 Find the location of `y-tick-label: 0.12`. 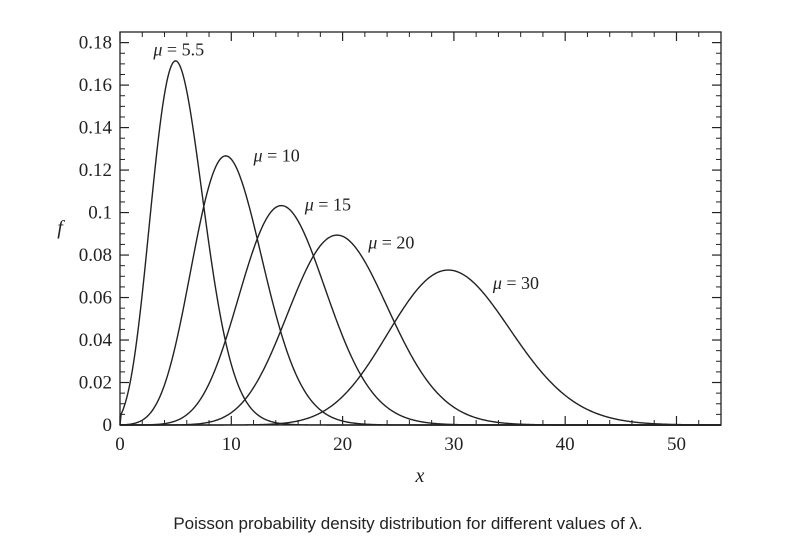

y-tick-label: 0.12 is located at coordinates (95, 170).